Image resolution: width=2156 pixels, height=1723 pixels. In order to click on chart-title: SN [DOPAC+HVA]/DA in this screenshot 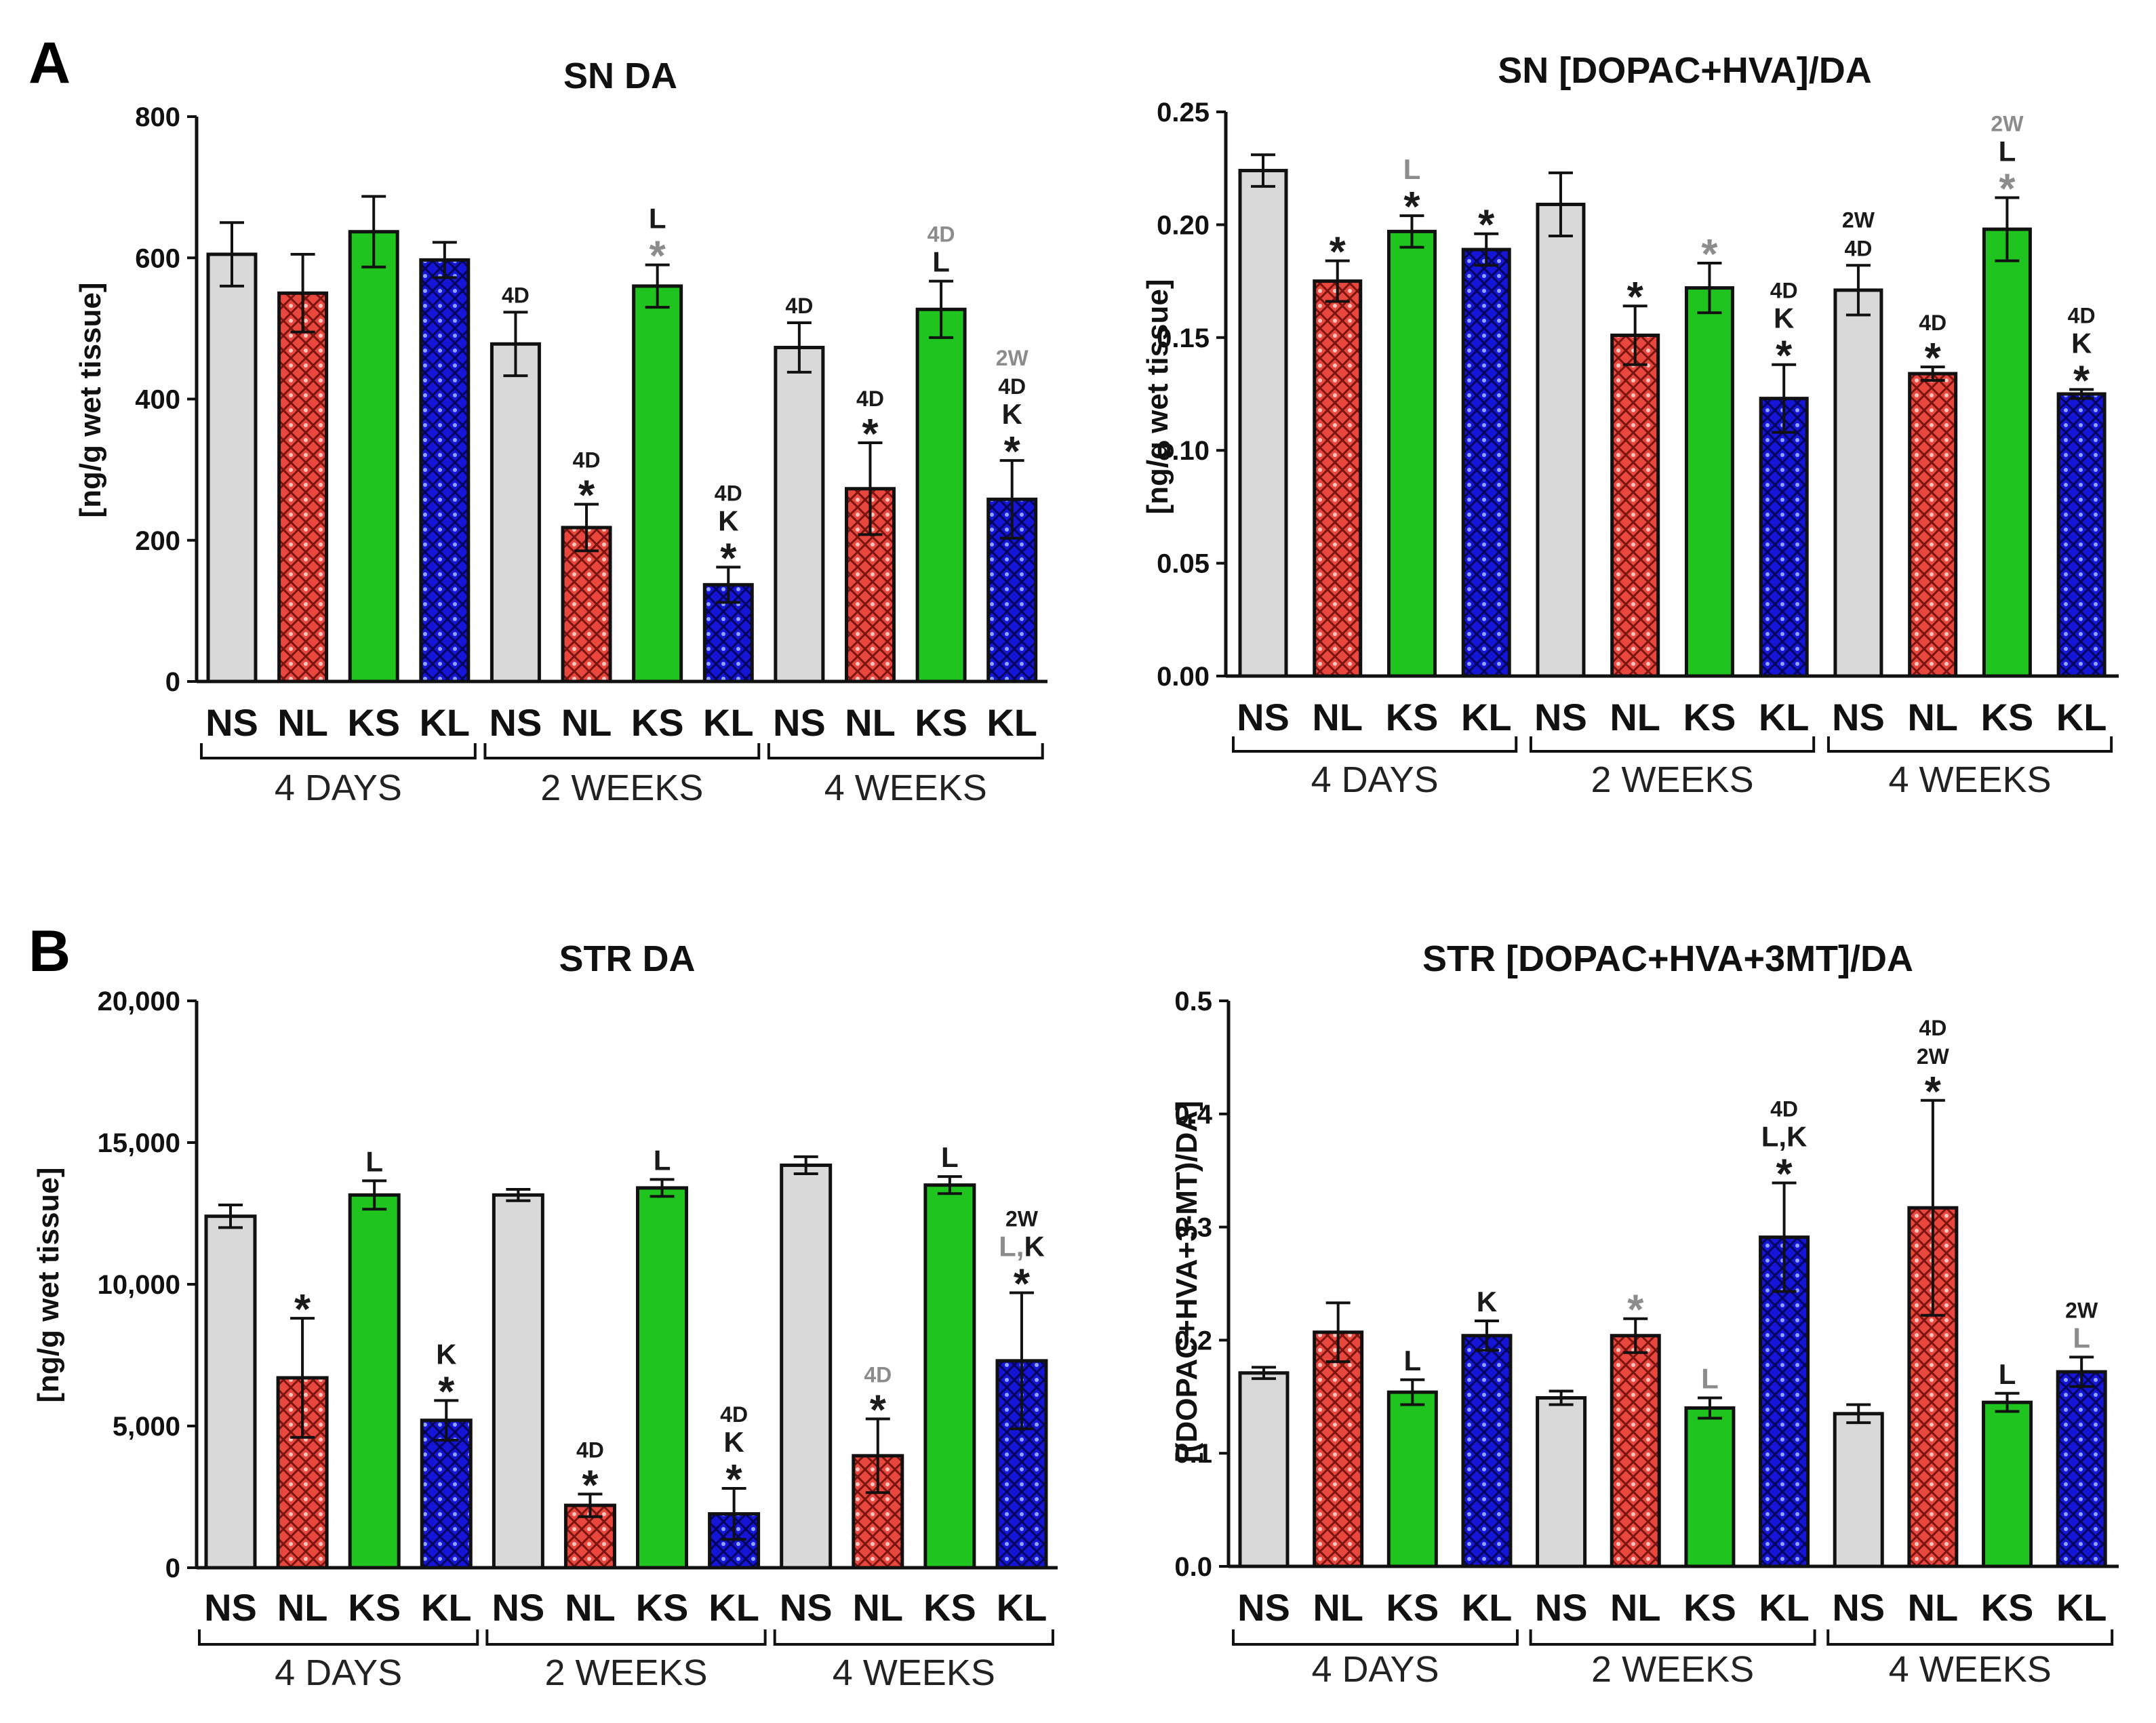, I will do `click(1685, 70)`.